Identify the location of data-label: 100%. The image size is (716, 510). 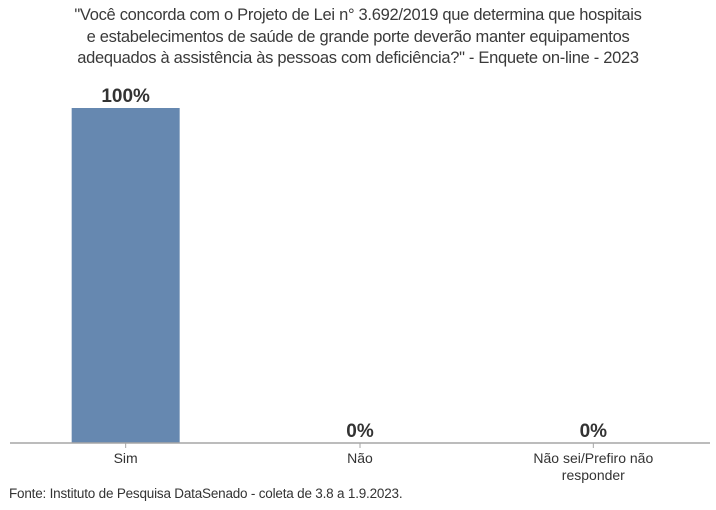
(125, 96).